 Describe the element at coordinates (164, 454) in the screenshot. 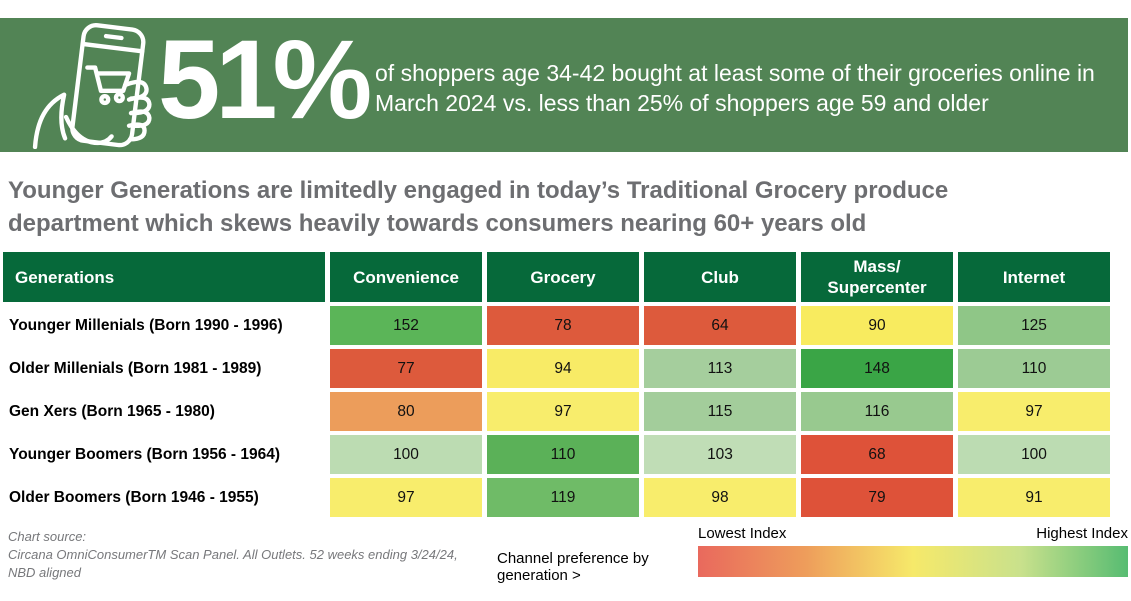

I see `row-label: Younger Boomers (Born 1956 - 1964)` at that location.